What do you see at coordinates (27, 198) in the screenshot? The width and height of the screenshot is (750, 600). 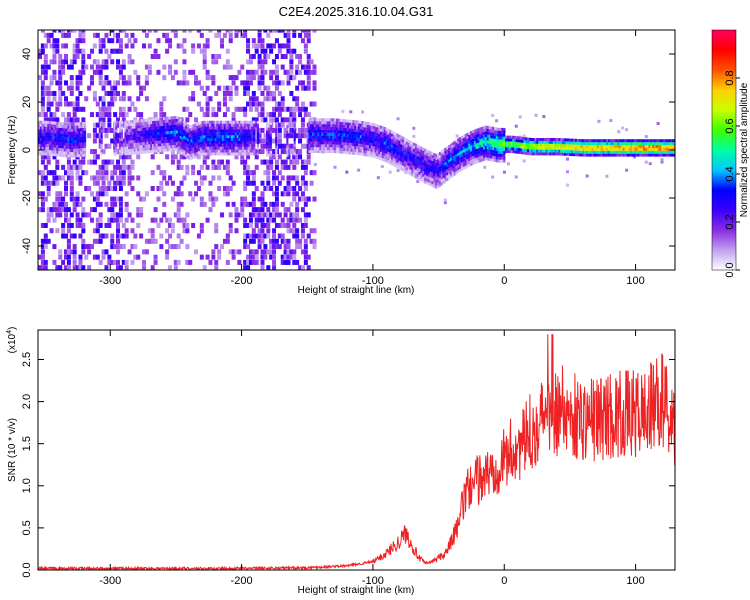 I see `y-tick-label: -20` at bounding box center [27, 198].